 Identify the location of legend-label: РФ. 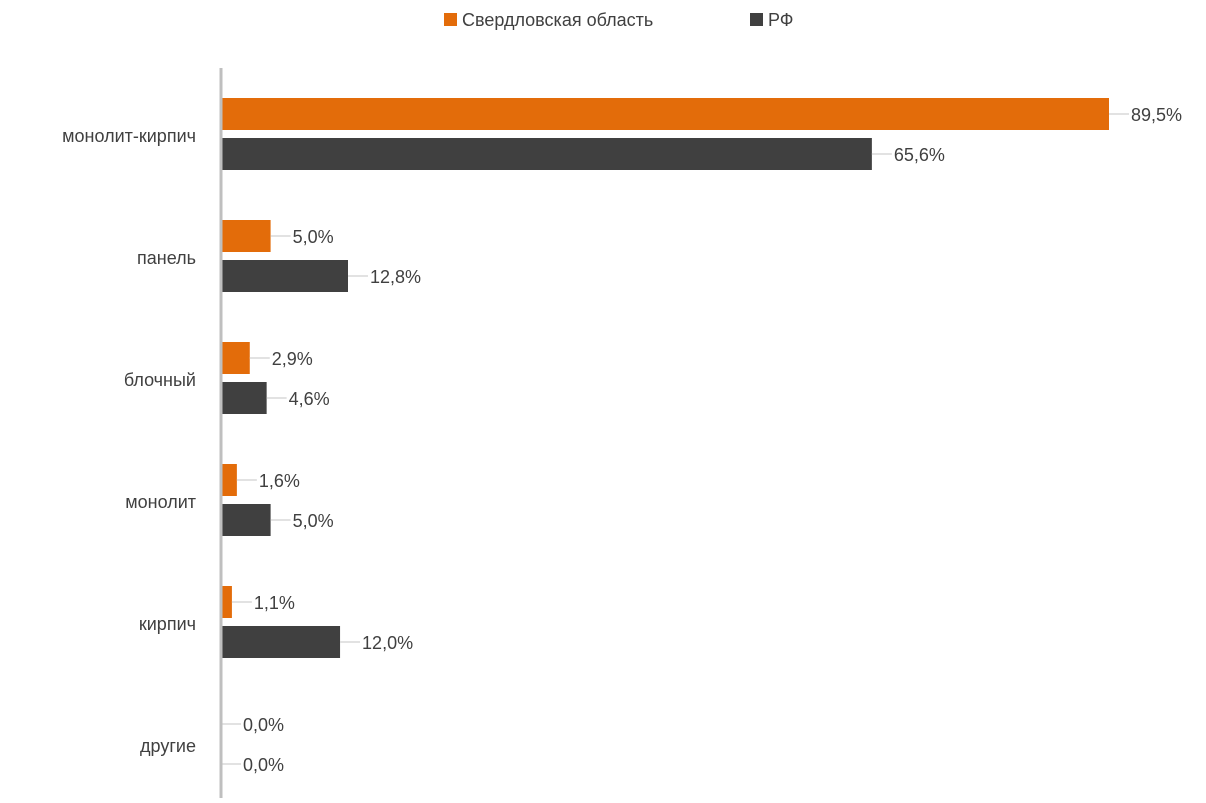
(781, 20).